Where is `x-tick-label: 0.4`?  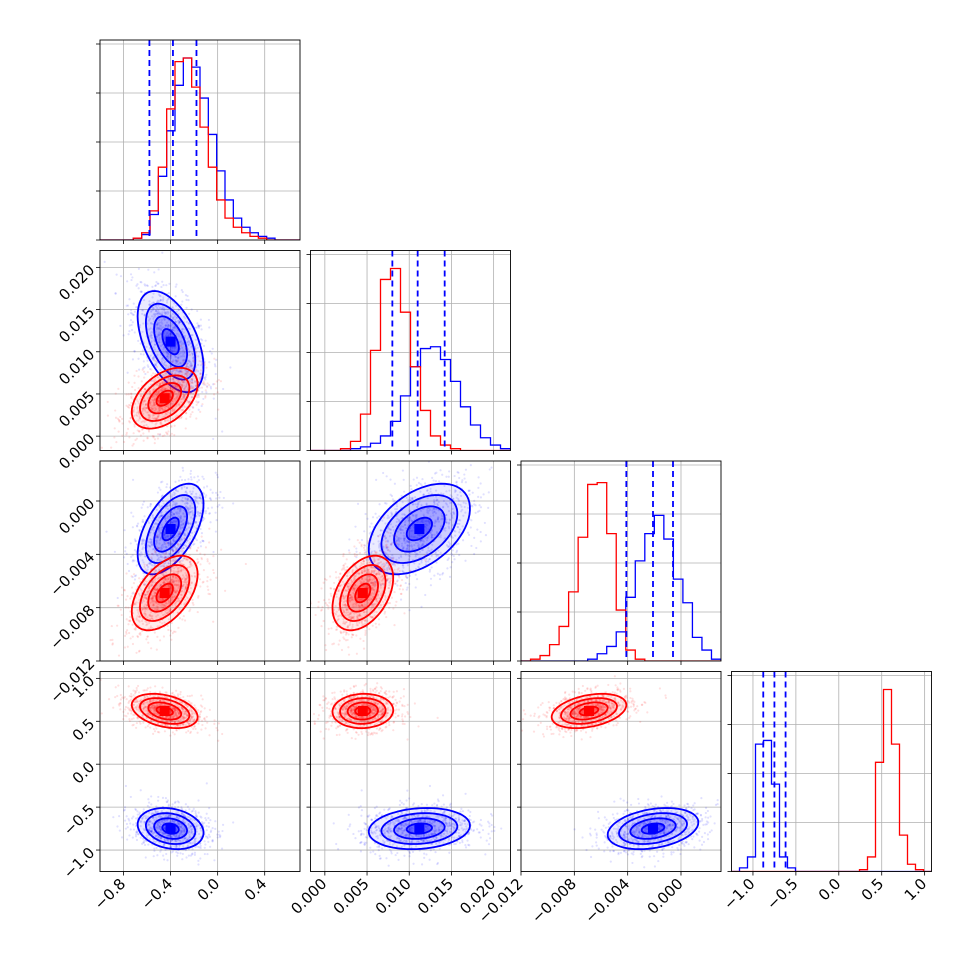 x-tick-label: 0.4 is located at coordinates (256, 890).